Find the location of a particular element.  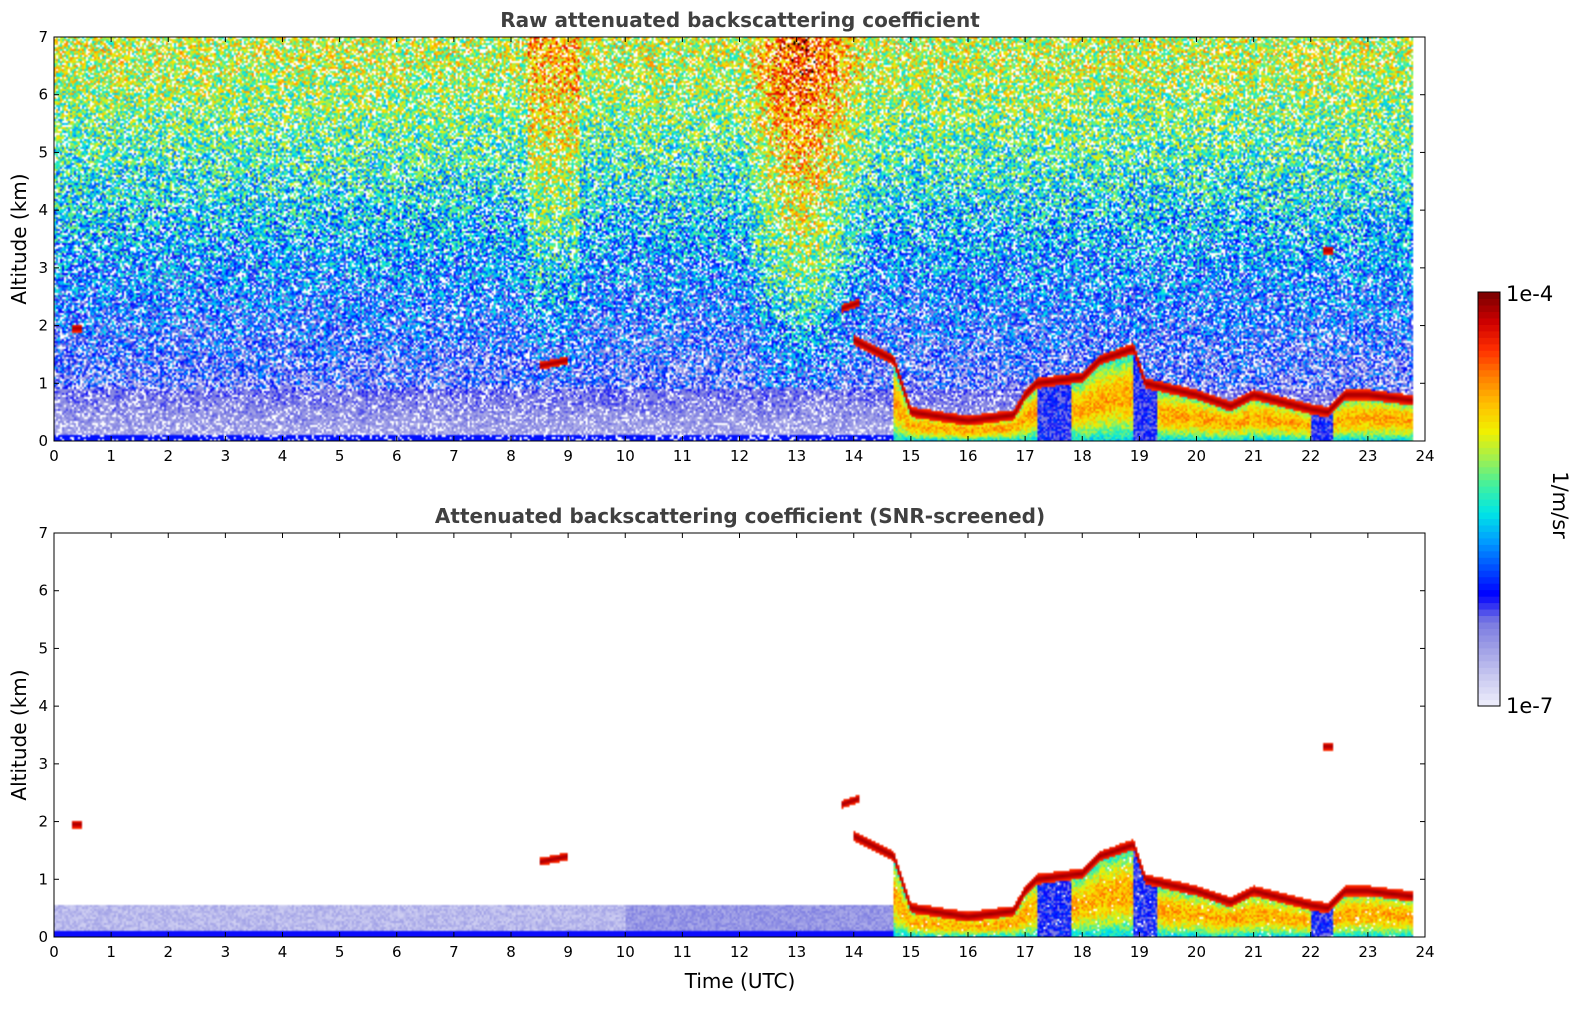

x-tick-label: 11 is located at coordinates (682, 456).